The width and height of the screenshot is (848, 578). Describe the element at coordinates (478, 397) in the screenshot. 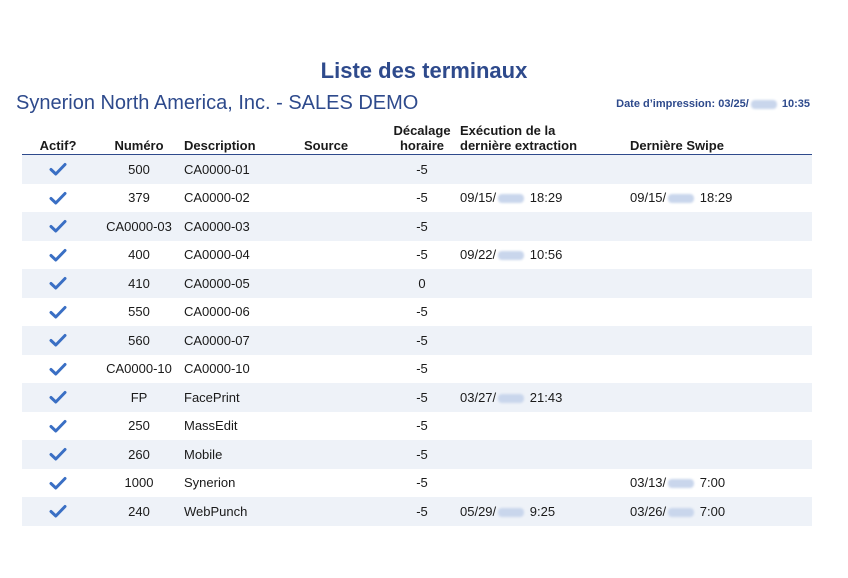

I see `cell-execution-date: 03/27/` at that location.